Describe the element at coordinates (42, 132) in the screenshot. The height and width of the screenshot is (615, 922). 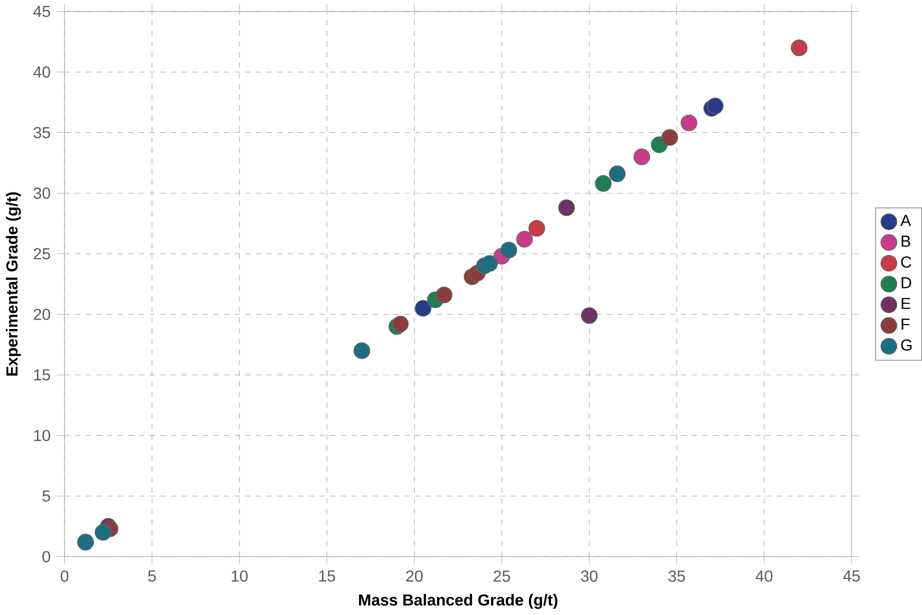
I see `y-tick-label: 35` at that location.